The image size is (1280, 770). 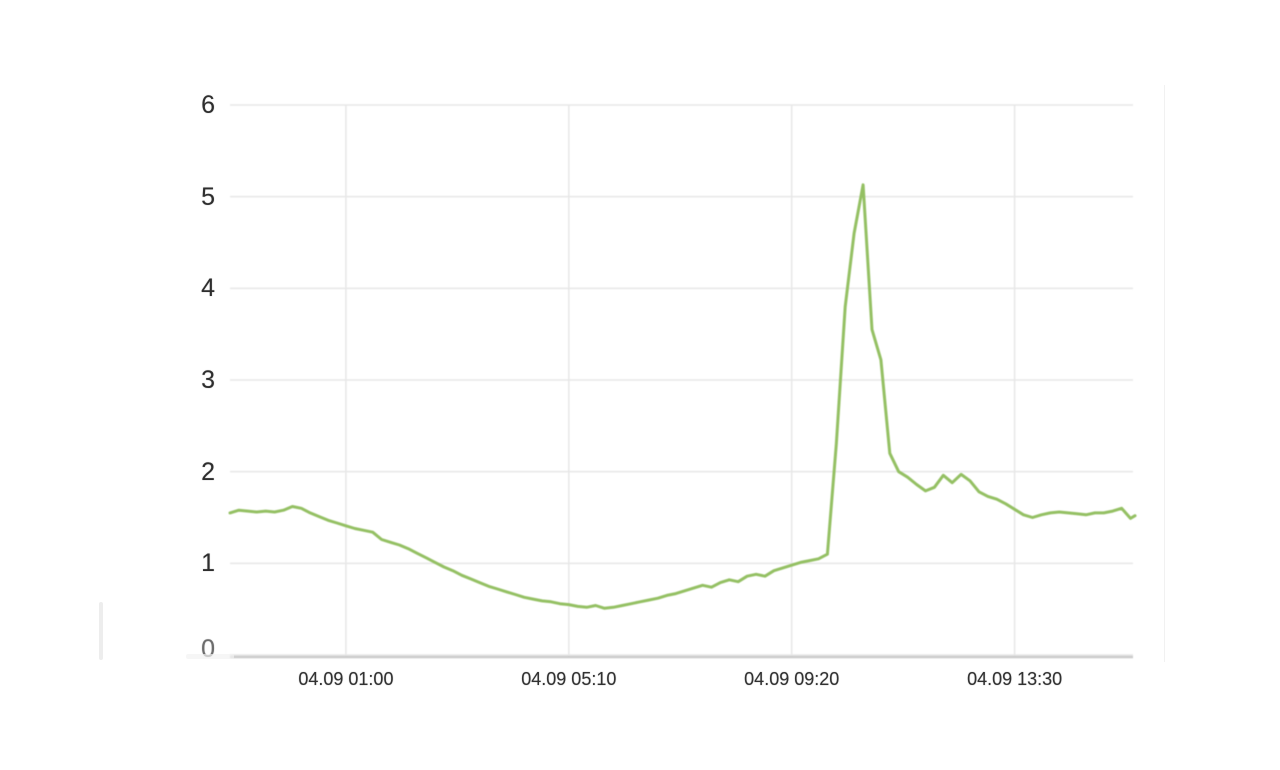 What do you see at coordinates (208, 471) in the screenshot?
I see `y-axis-label: 2` at bounding box center [208, 471].